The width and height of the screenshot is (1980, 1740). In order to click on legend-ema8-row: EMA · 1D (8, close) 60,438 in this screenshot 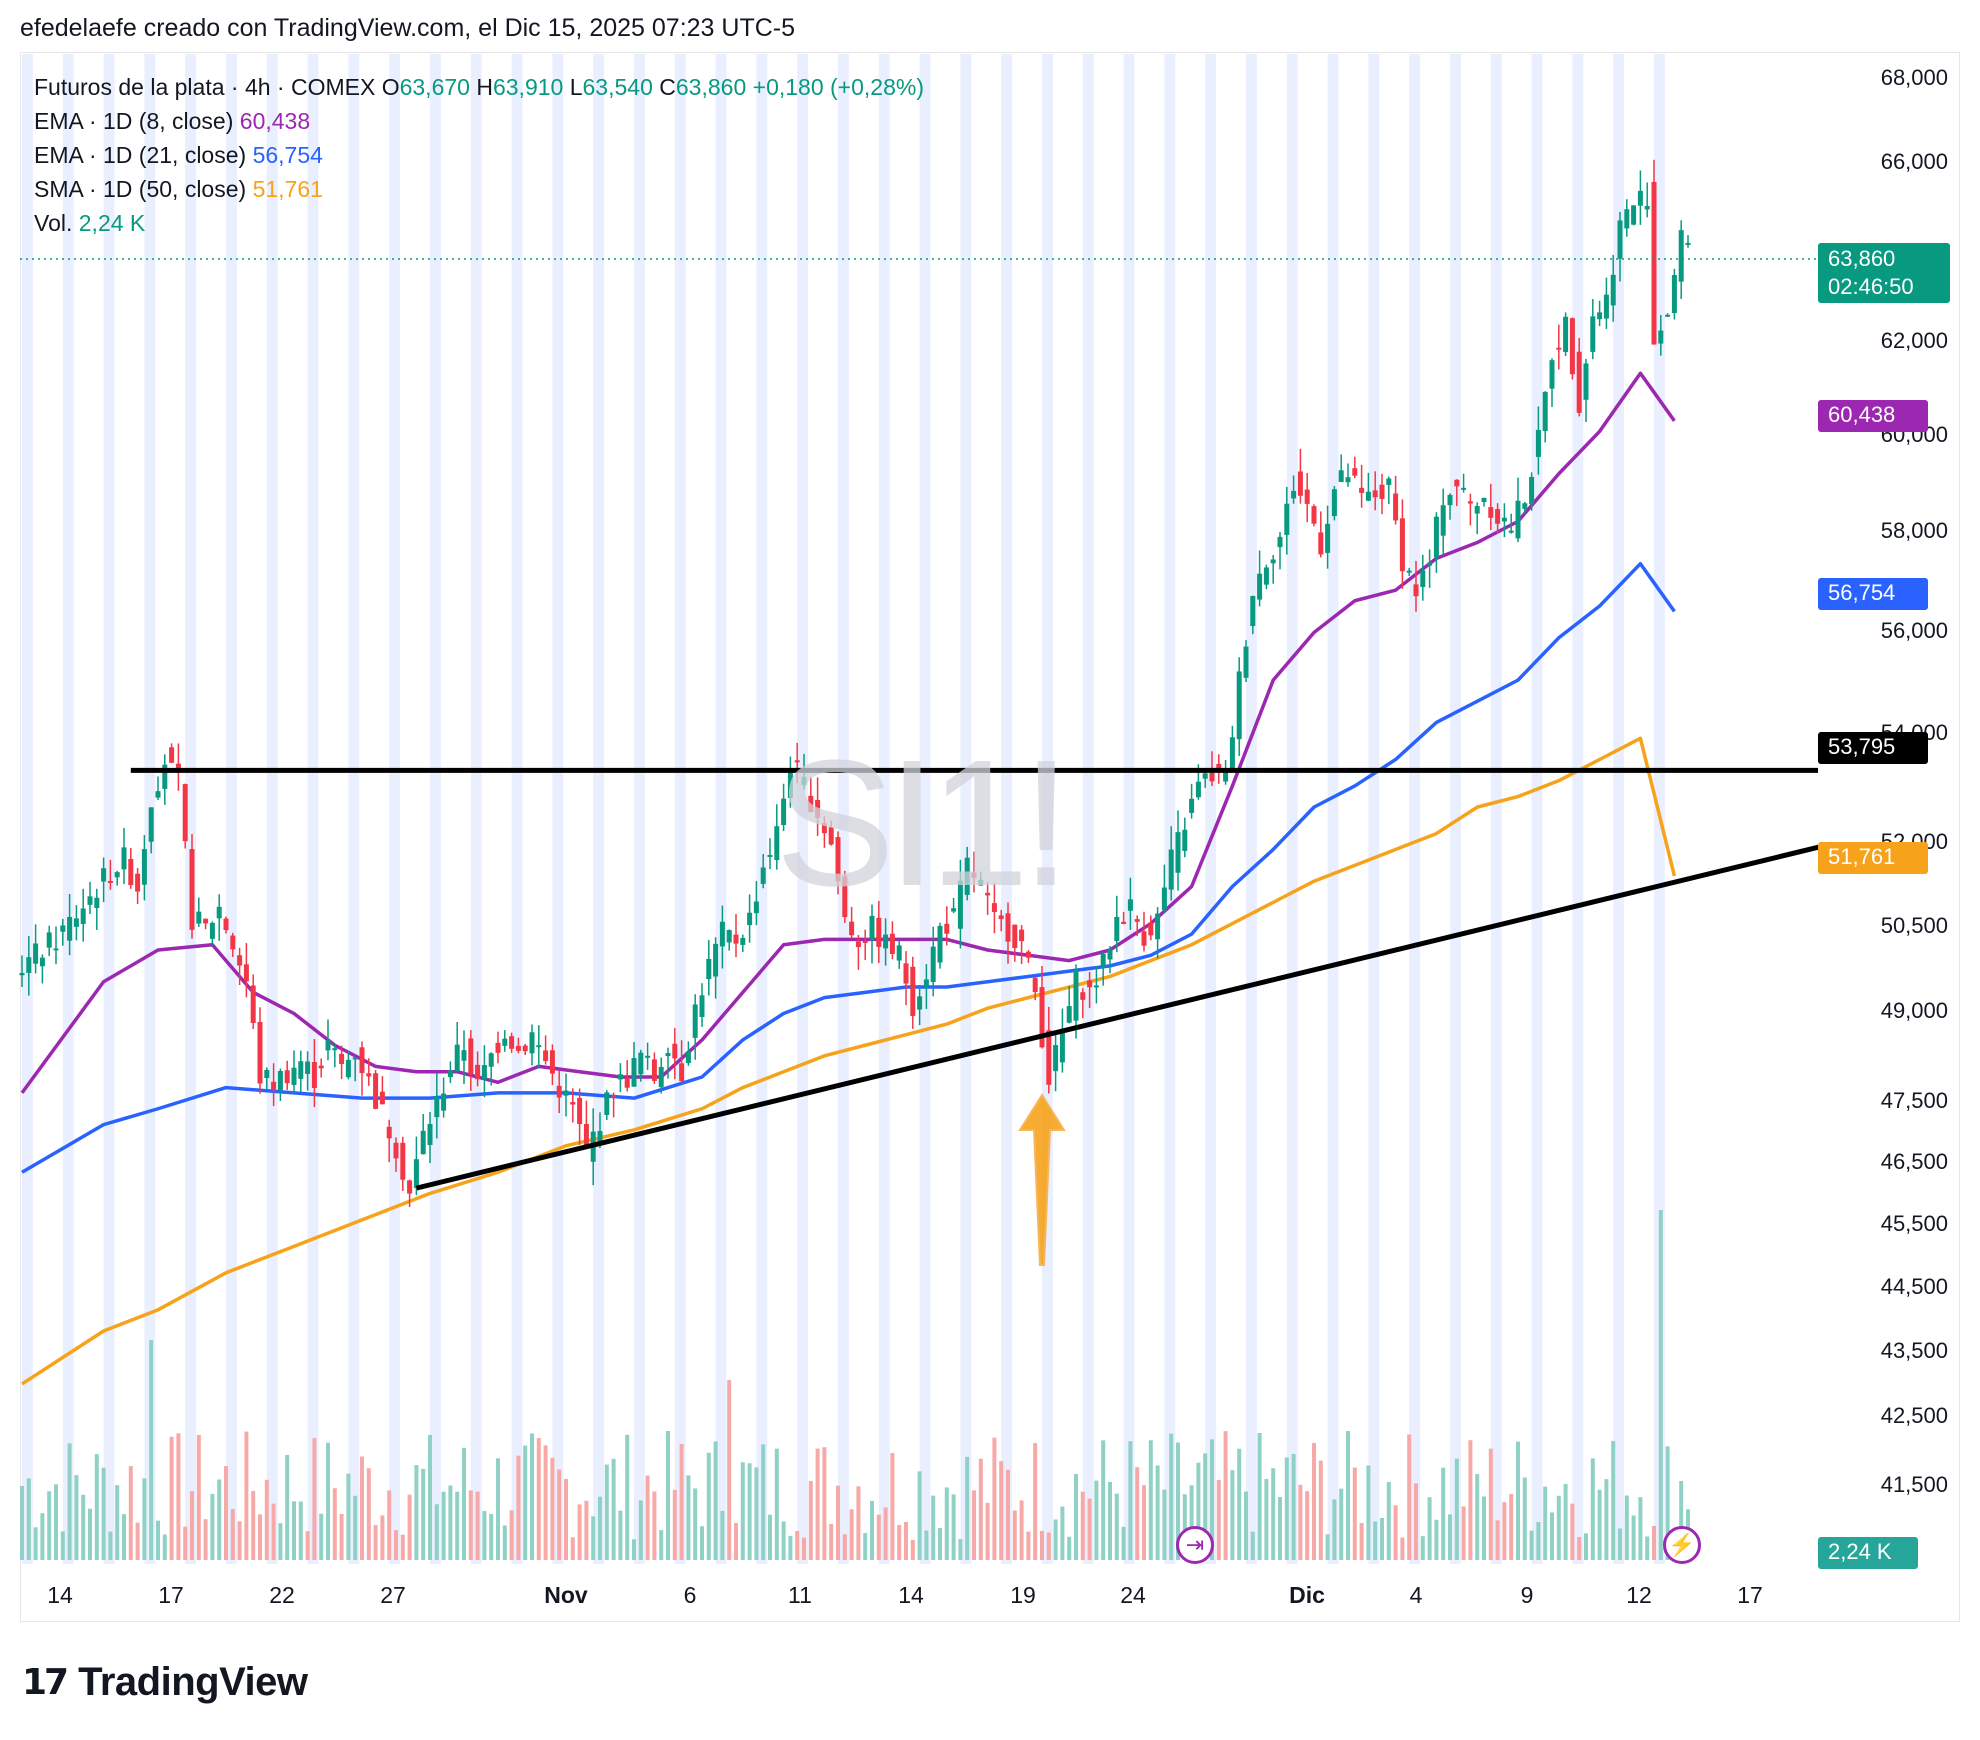, I will do `click(479, 121)`.